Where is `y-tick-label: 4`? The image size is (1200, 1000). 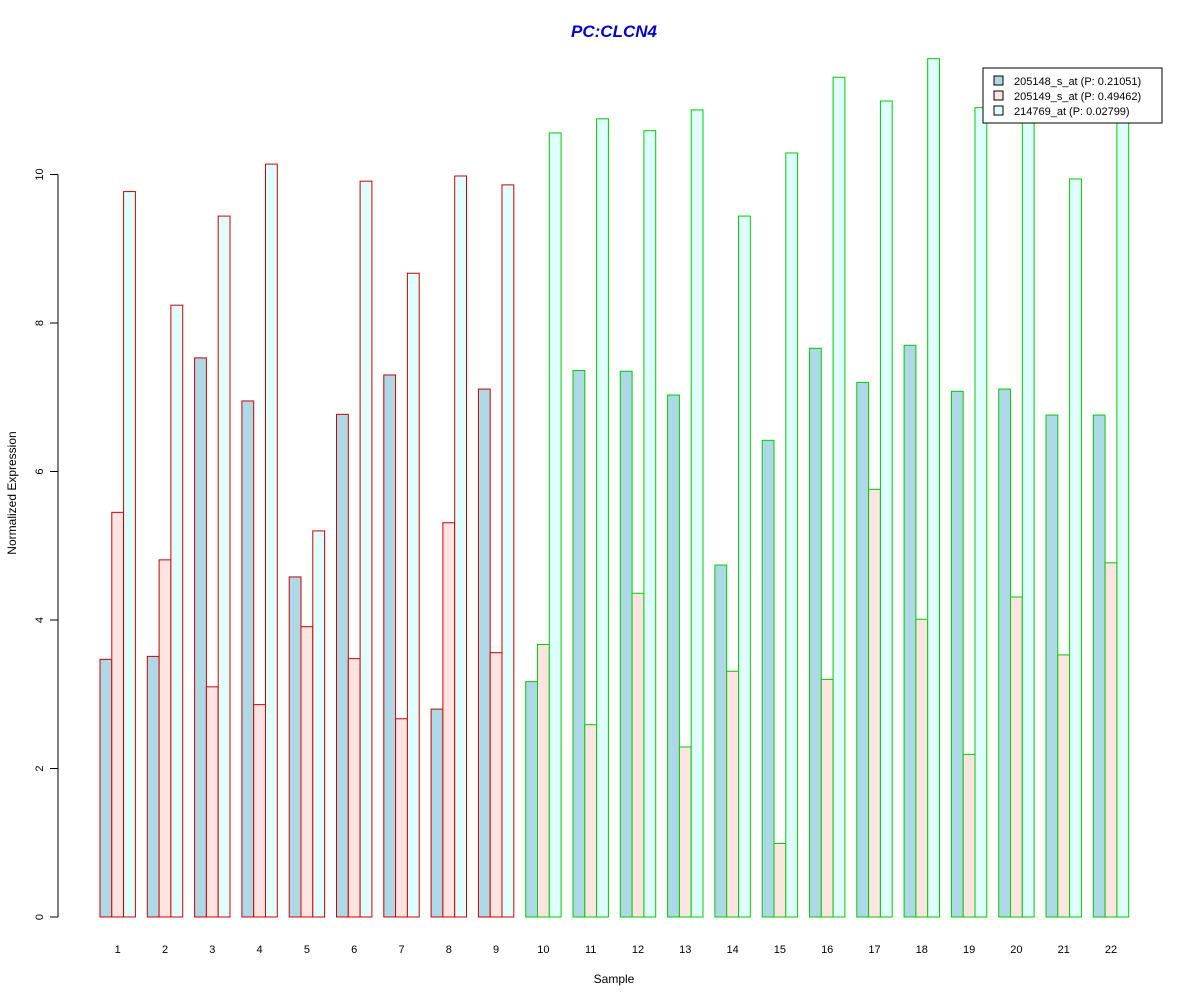 y-tick-label: 4 is located at coordinates (40, 620).